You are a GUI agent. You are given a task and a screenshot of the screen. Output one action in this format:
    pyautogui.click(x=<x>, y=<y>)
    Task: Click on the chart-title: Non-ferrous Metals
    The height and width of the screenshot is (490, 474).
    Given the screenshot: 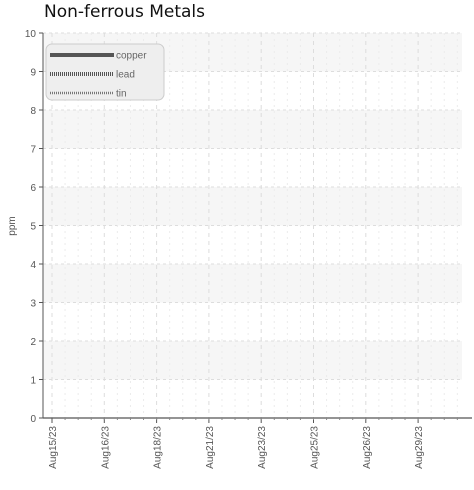 What is the action you would take?
    pyautogui.click(x=125, y=12)
    